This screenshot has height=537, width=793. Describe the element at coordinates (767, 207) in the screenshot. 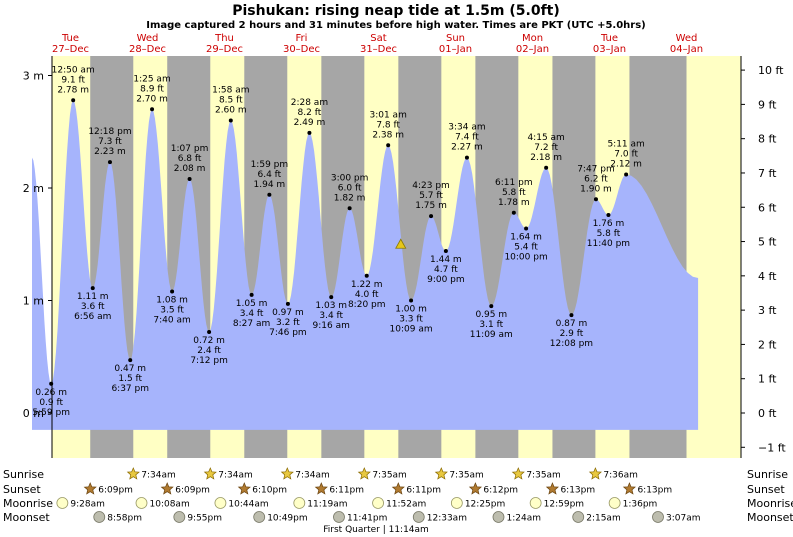

I see `y-tick-label-ft: 6 ft` at that location.